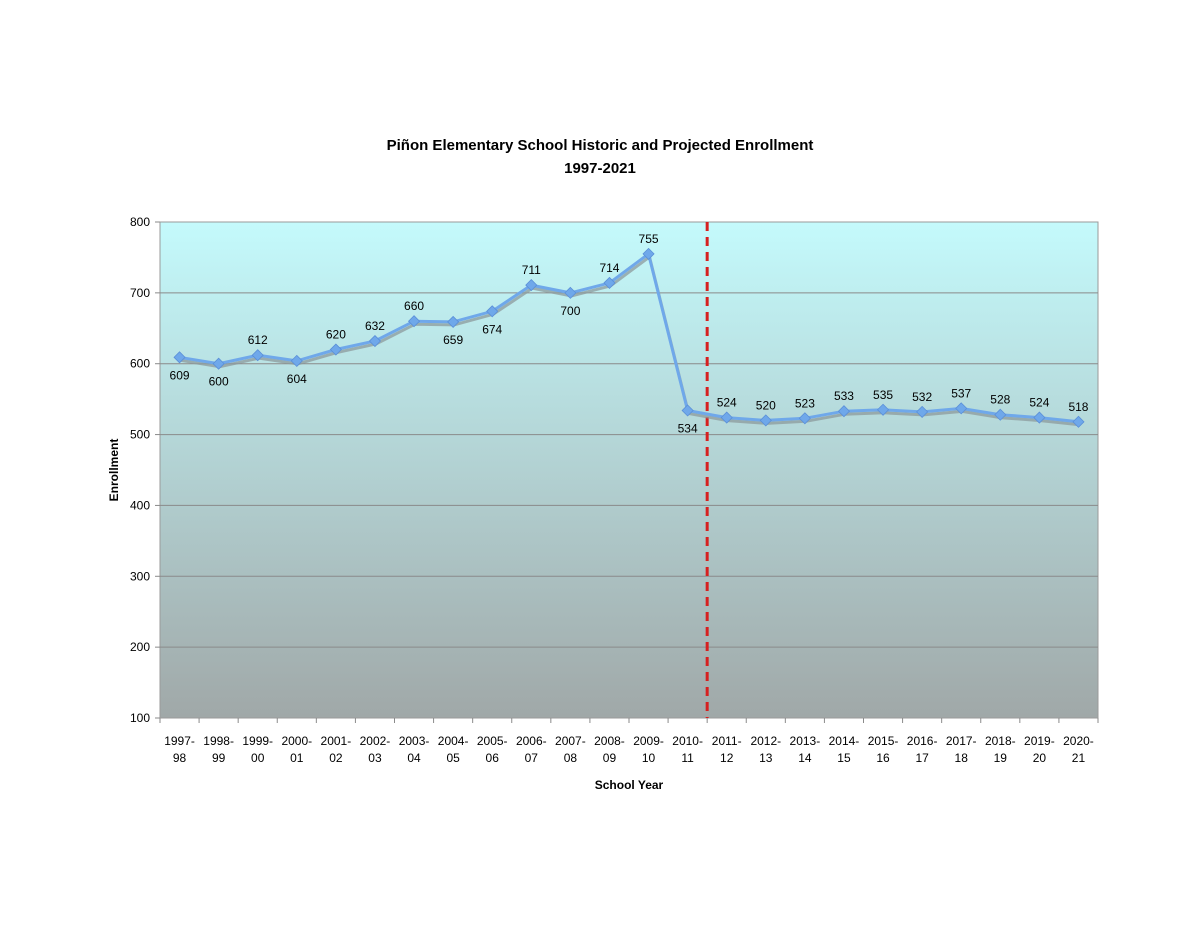 This screenshot has width=1200, height=931. I want to click on data-label: 604, so click(297, 379).